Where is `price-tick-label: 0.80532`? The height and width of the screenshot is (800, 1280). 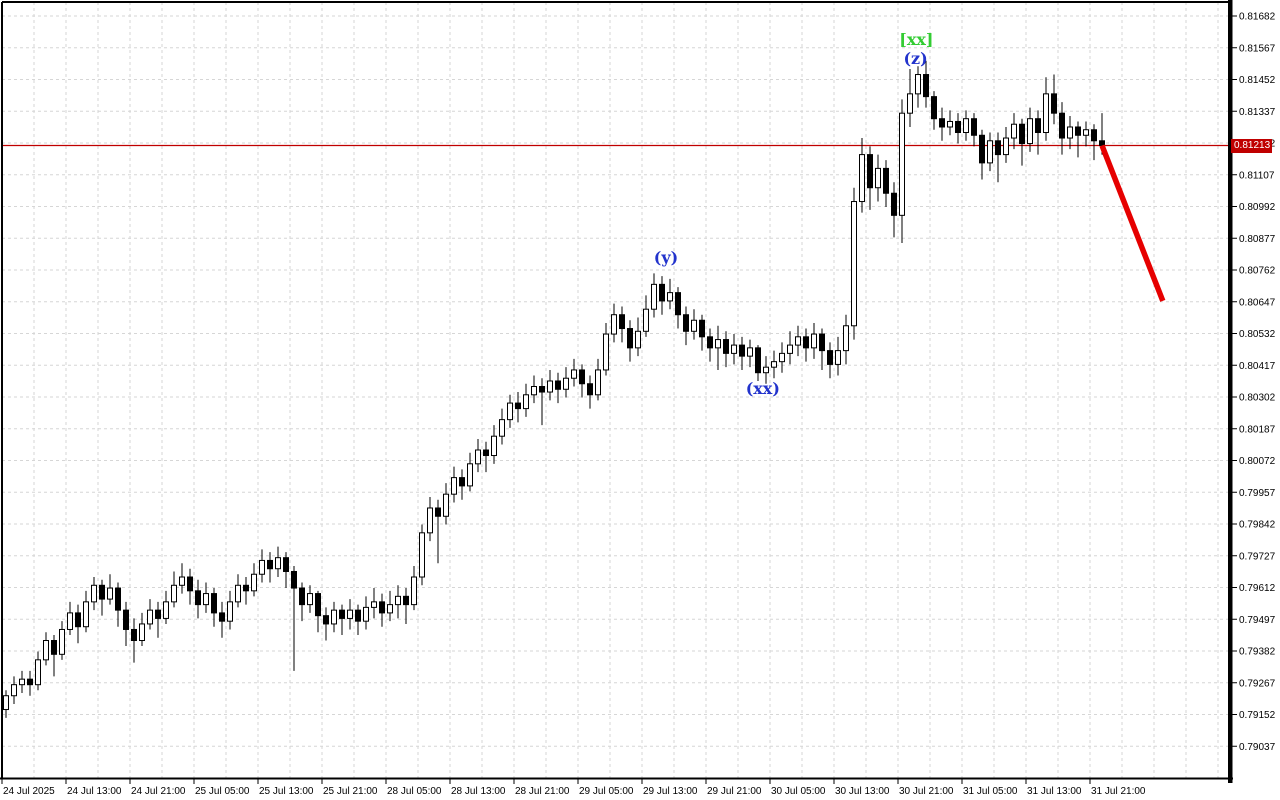
price-tick-label: 0.80532 is located at coordinates (1257, 334).